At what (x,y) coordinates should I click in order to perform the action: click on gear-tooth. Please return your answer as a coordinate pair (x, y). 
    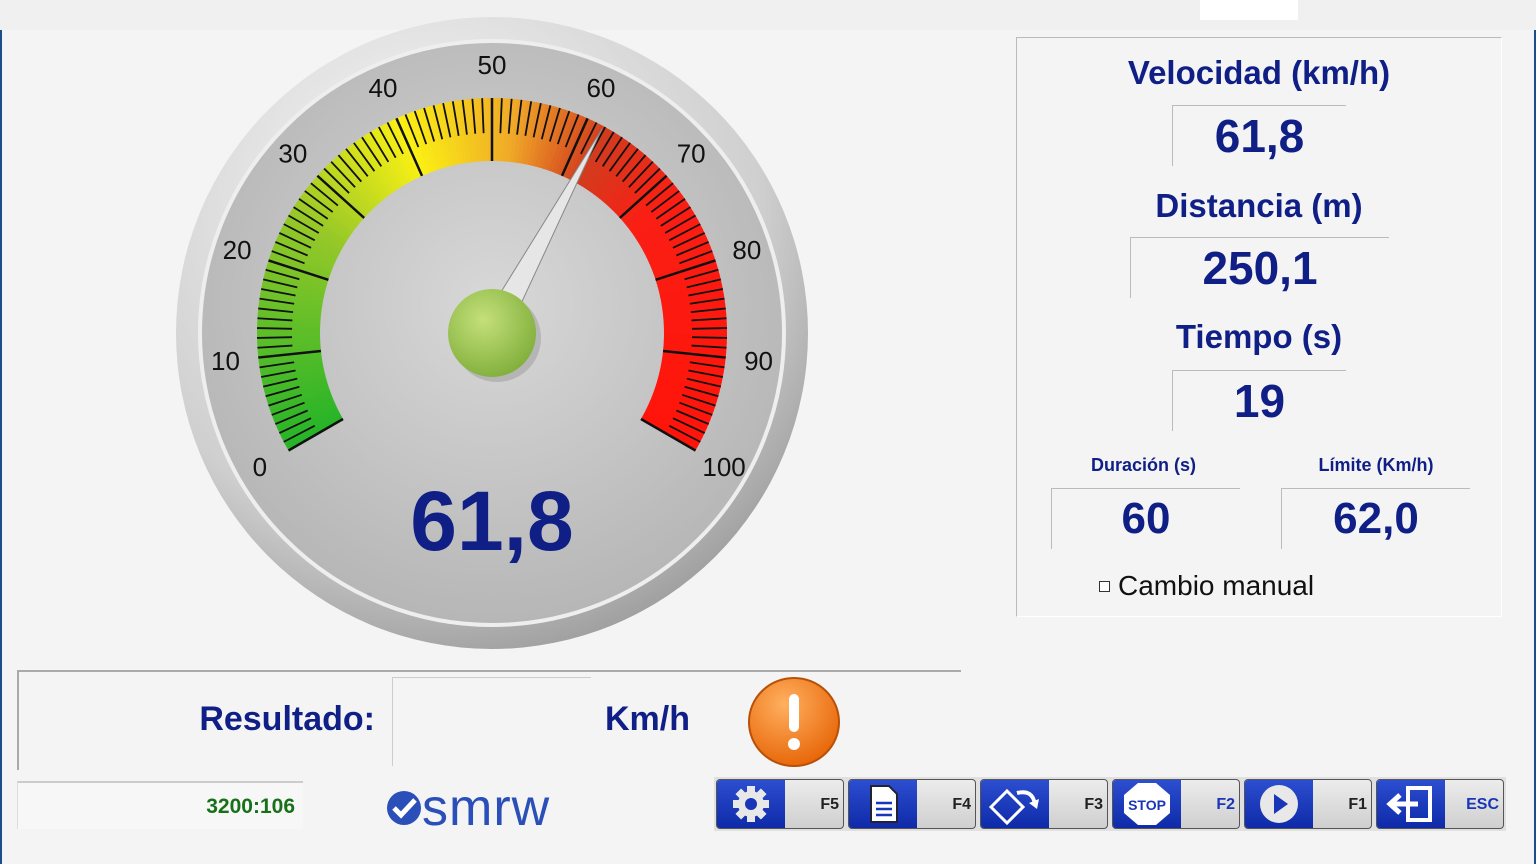
    Looking at the image, I should click on (751, 790).